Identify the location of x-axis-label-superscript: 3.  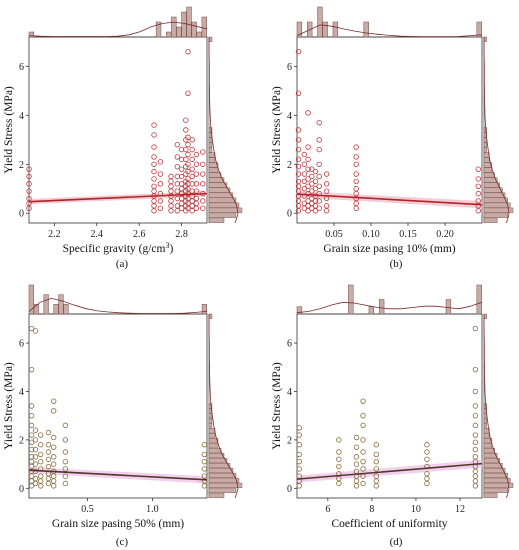
(167, 245).